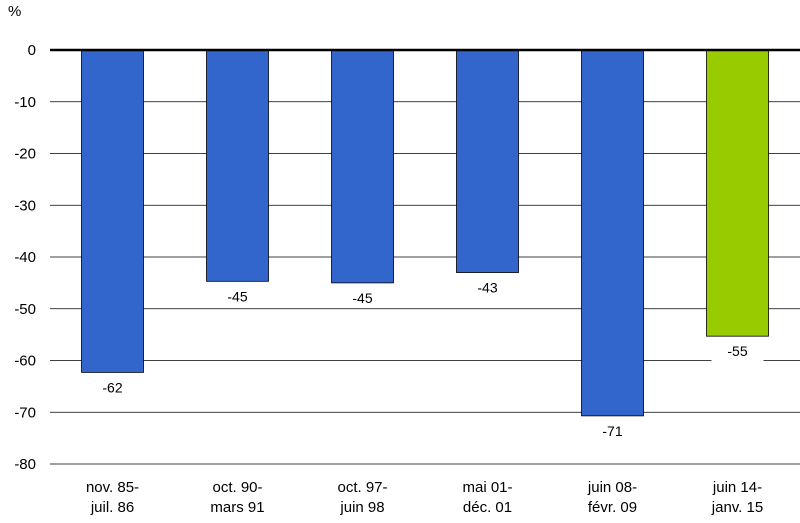  What do you see at coordinates (112, 507) in the screenshot?
I see `x-category-label: juil. 86` at bounding box center [112, 507].